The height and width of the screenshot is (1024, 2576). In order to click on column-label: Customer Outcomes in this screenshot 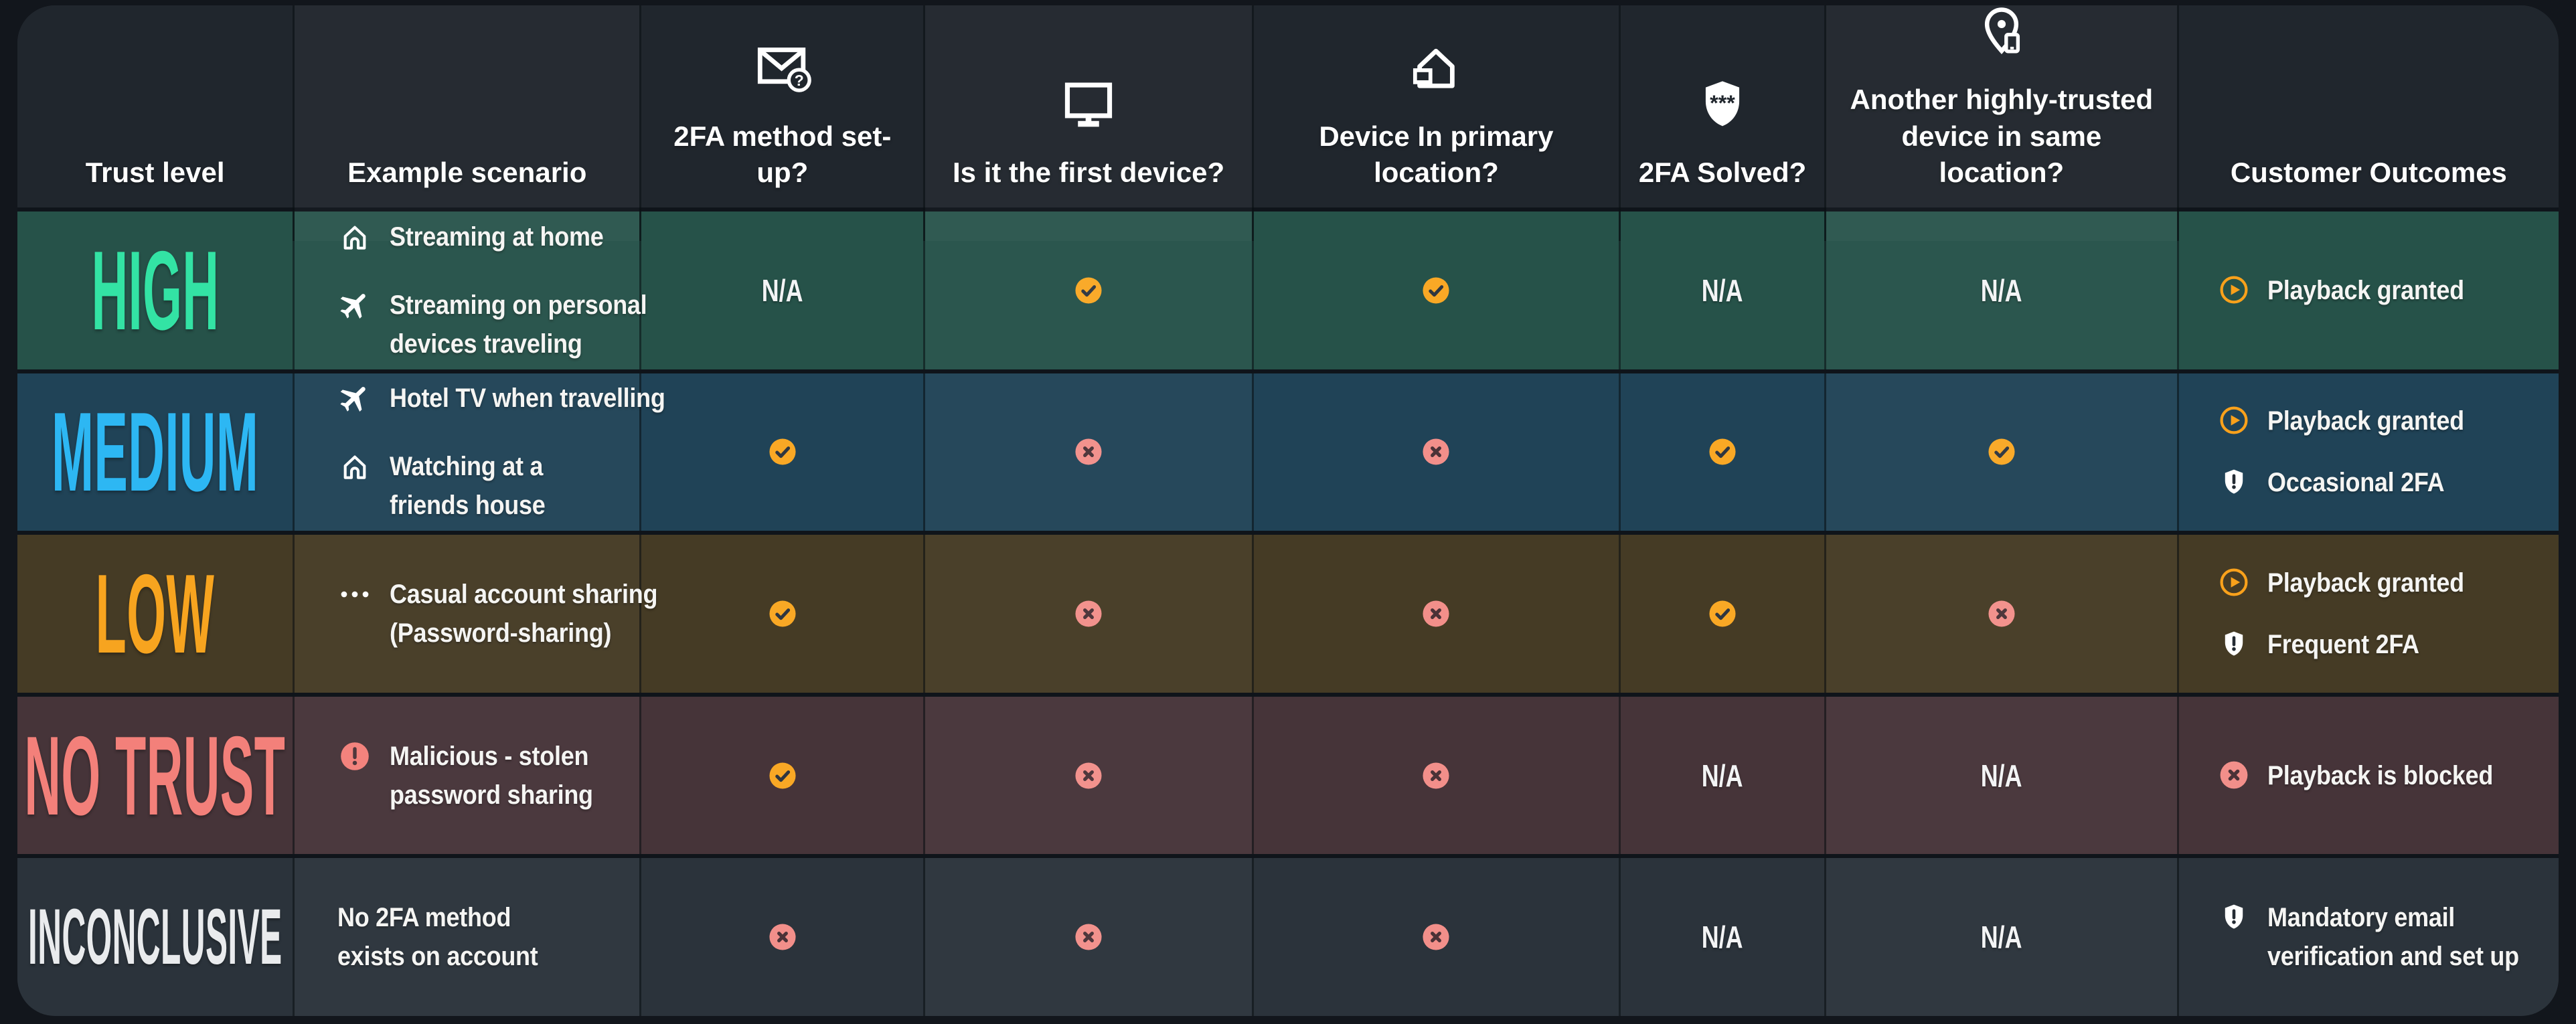, I will do `click(2368, 173)`.